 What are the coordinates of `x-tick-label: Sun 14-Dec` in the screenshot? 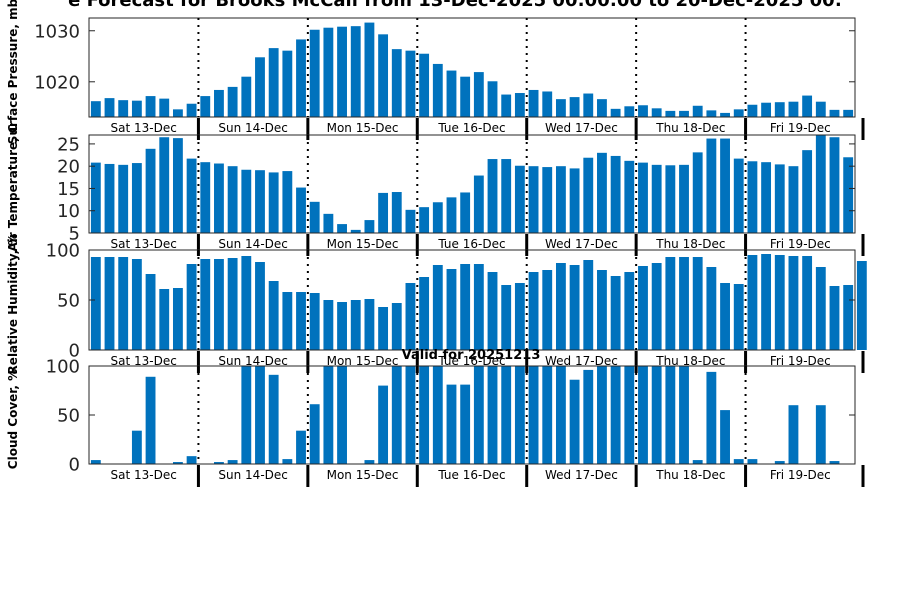 It's located at (252, 361).